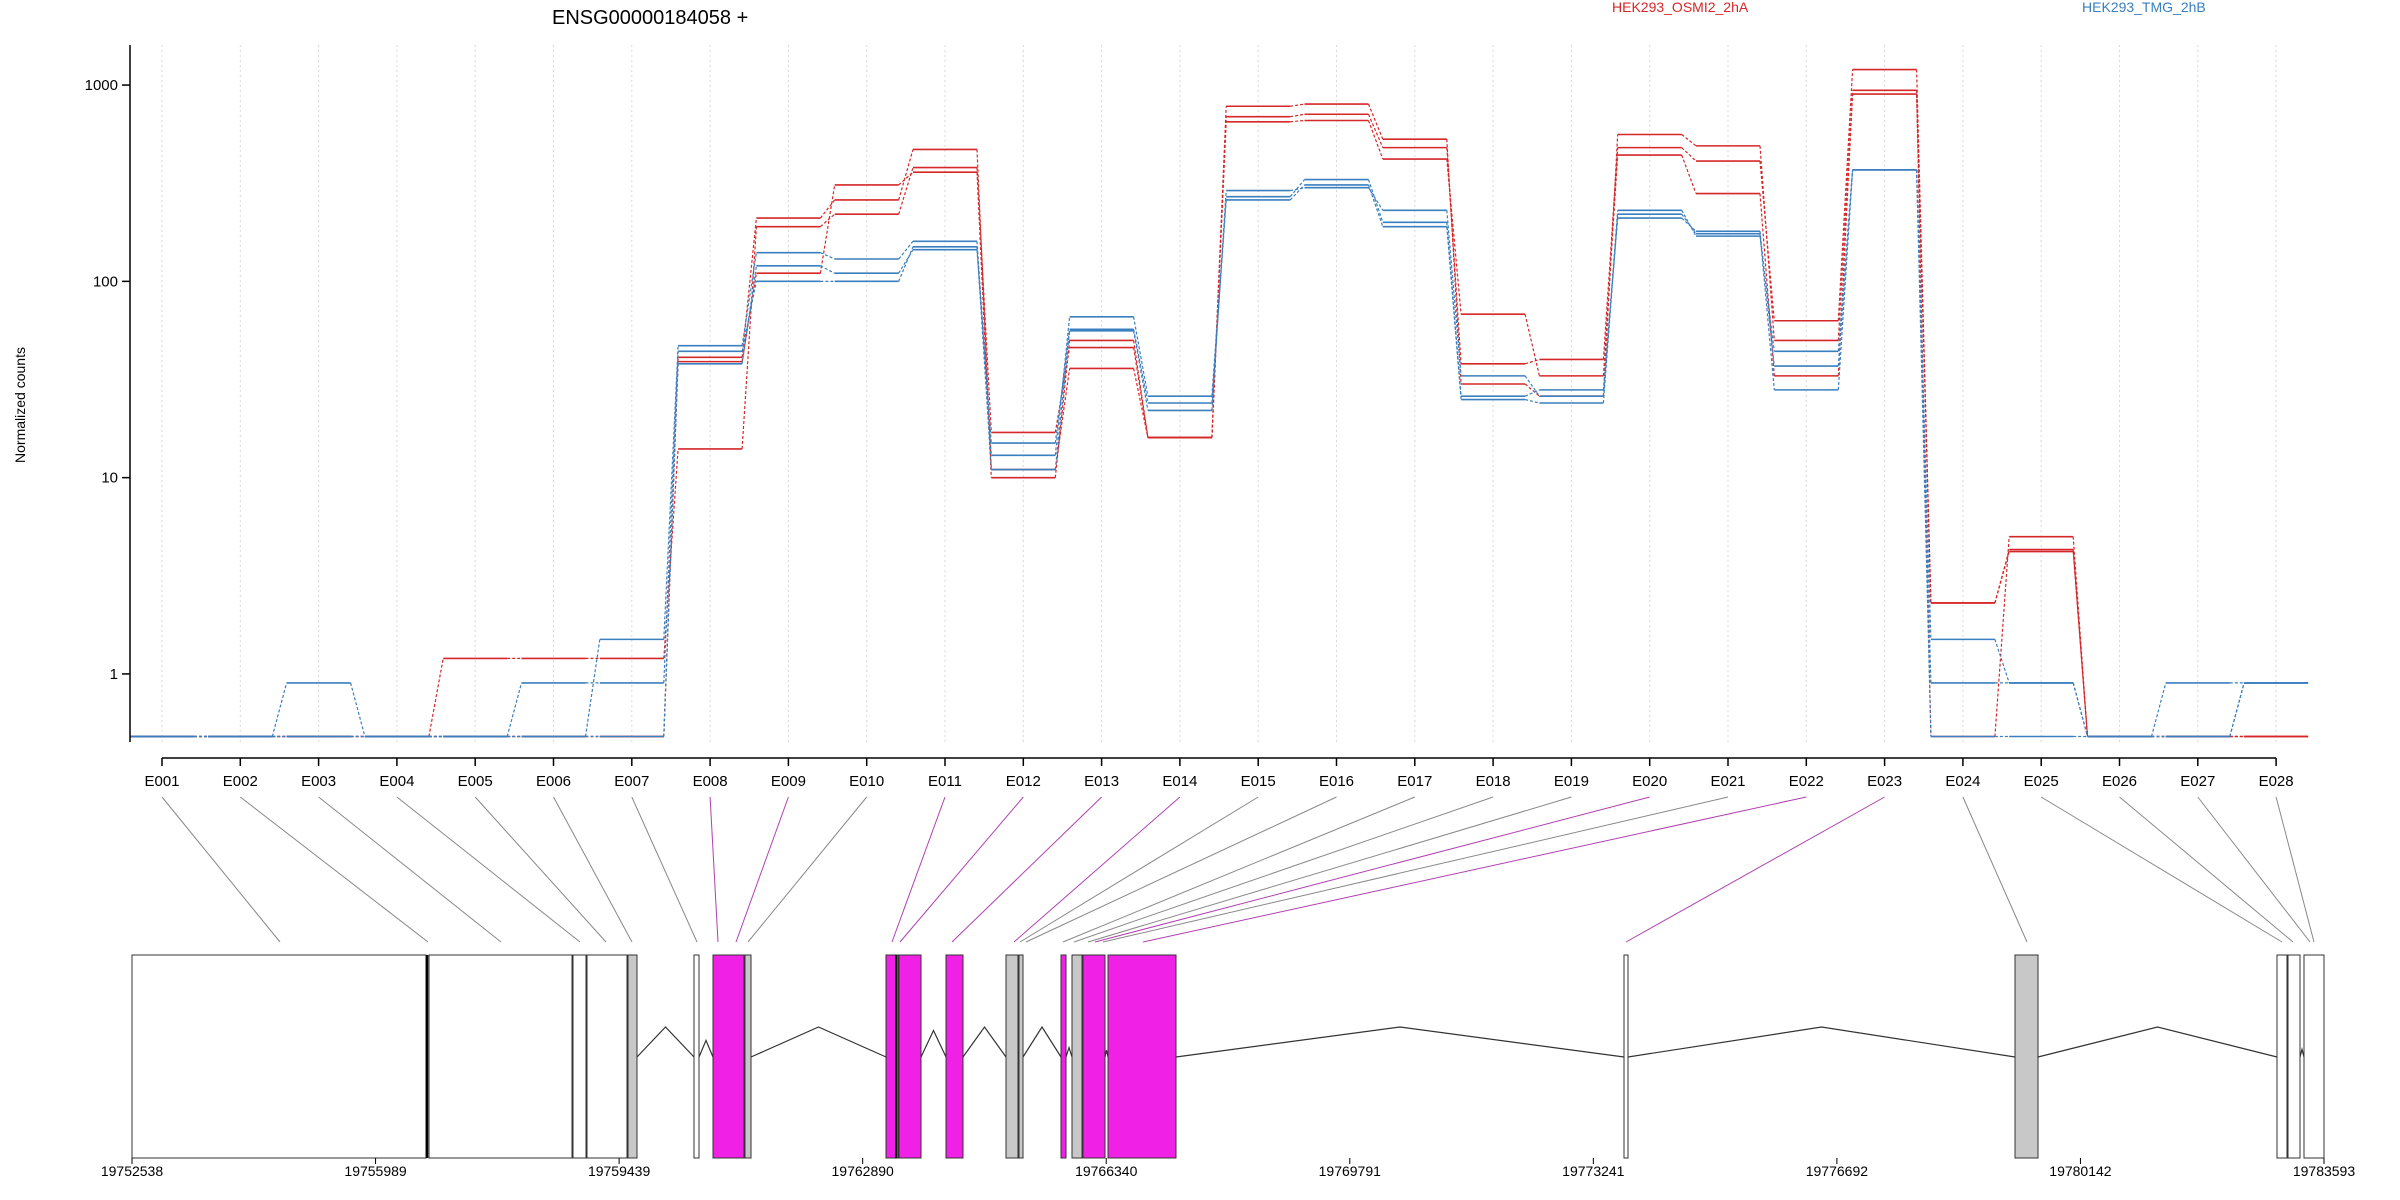 This screenshot has height=1200, width=2400. What do you see at coordinates (631, 781) in the screenshot?
I see `x-tick-label: E007` at bounding box center [631, 781].